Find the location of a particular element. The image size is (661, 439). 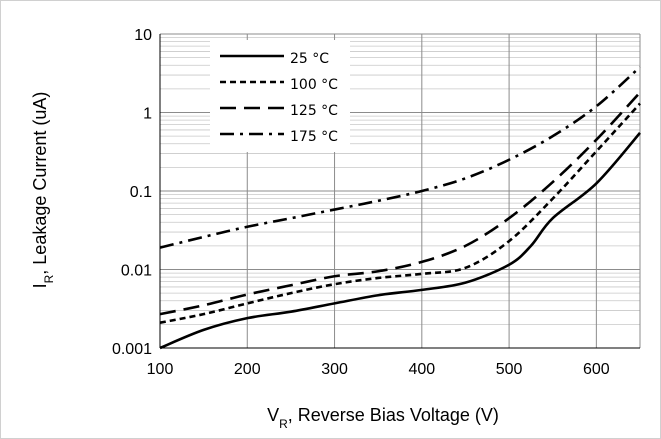

x-tick-labels: 100 200 300 400 500 600 is located at coordinates (378, 369).